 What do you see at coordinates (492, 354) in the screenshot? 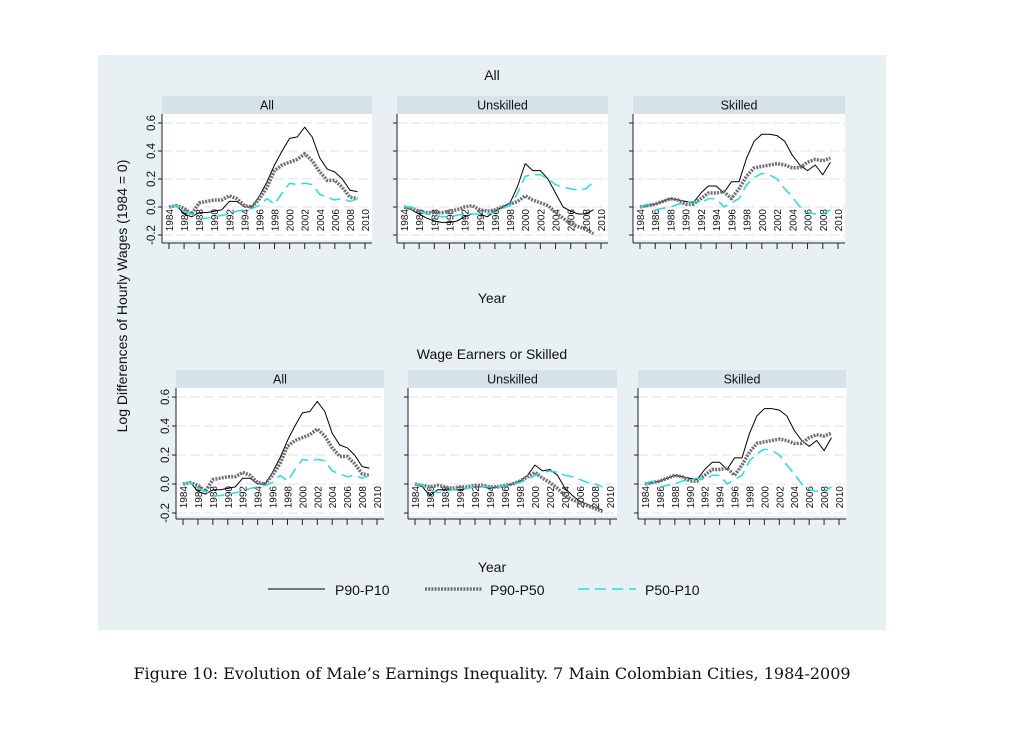
I see `group-title: Wage Earners or Skilled` at bounding box center [492, 354].